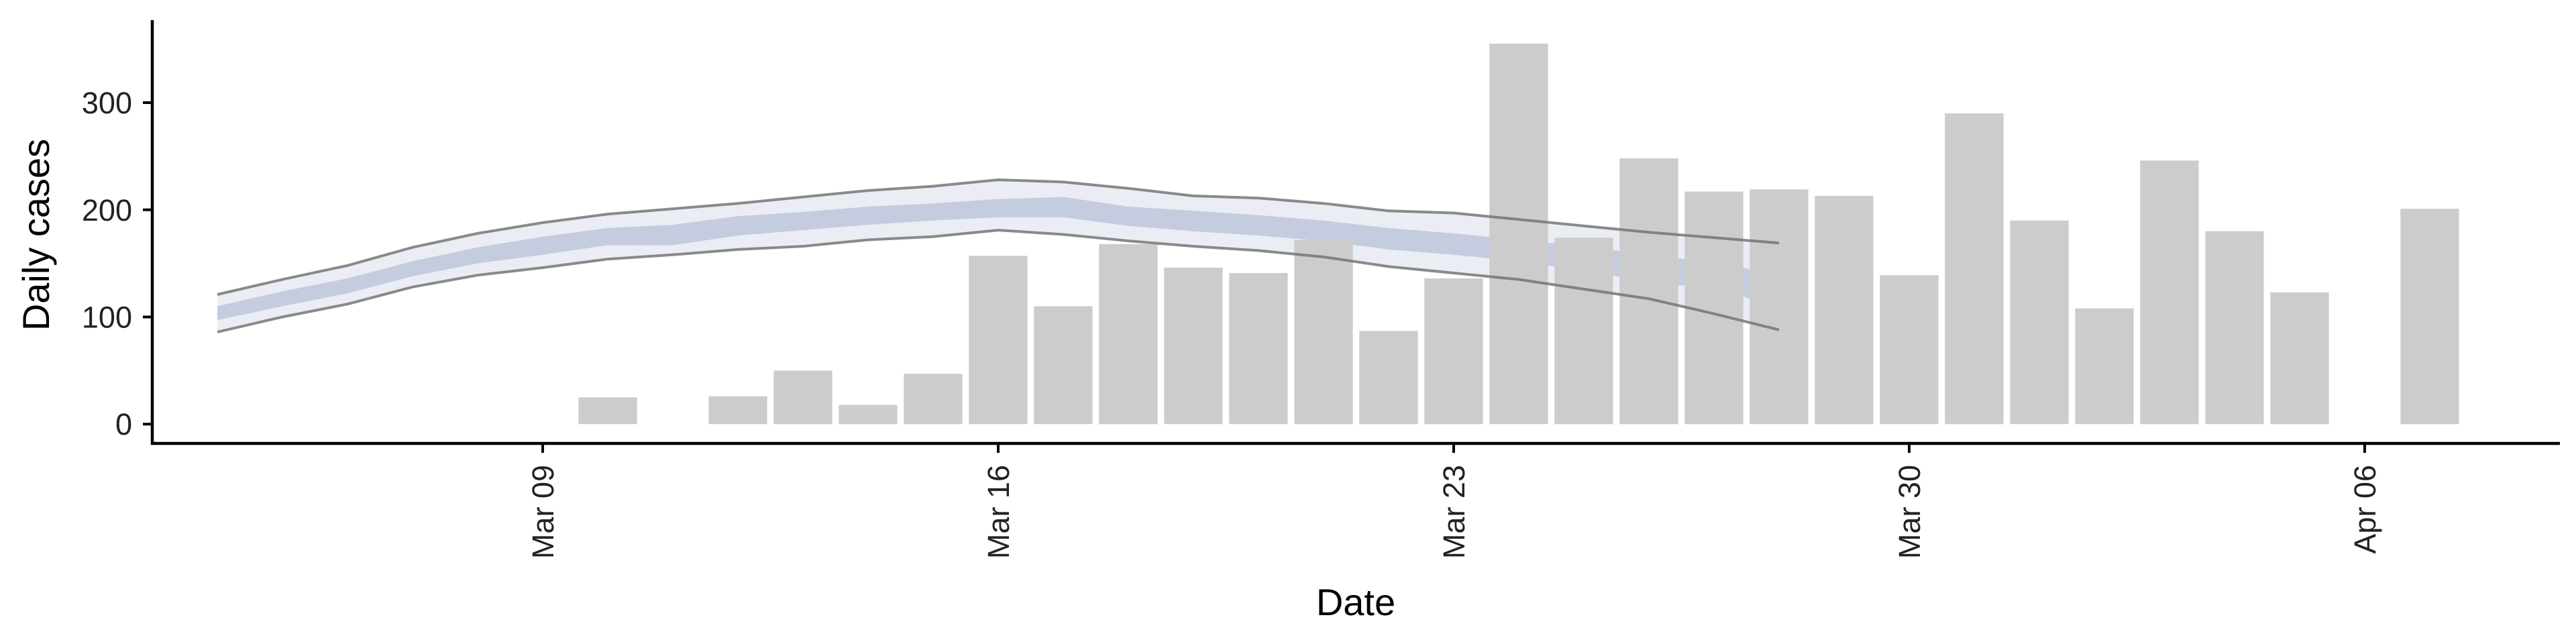 The height and width of the screenshot is (644, 2576). I want to click on y-axis-title: Daily cases, so click(36, 235).